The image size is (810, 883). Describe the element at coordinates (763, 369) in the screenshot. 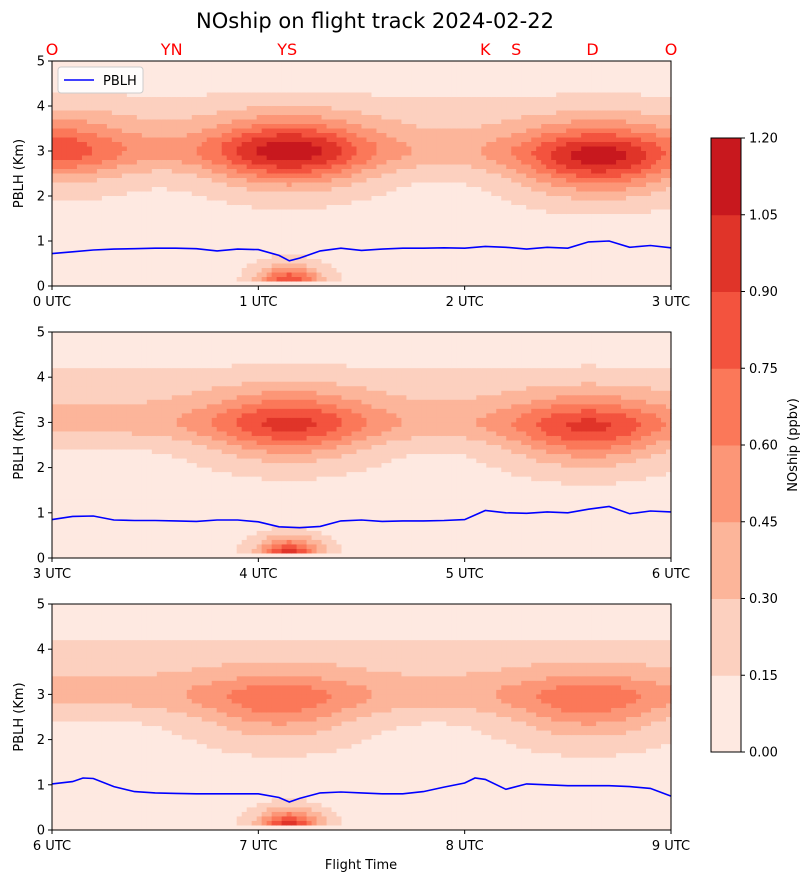

I see `colorbar-tick-label: 0.75` at that location.